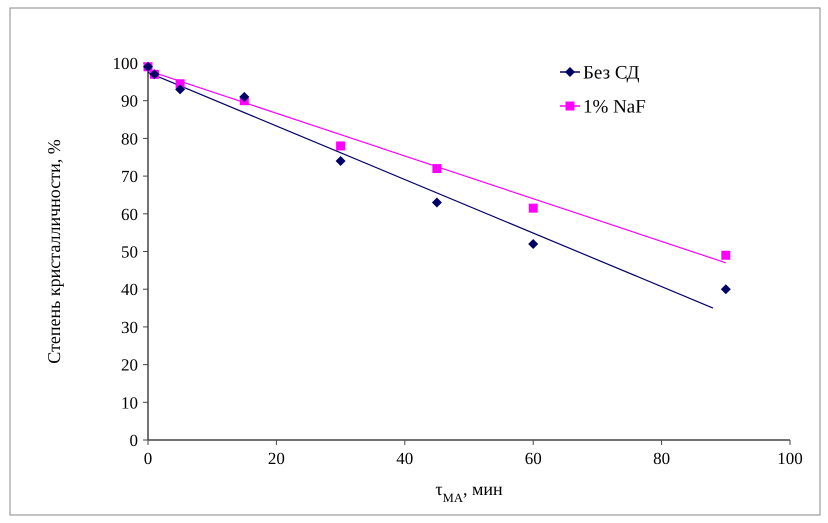 The height and width of the screenshot is (523, 828). What do you see at coordinates (611, 73) in the screenshot?
I see `legend-label: Без СД` at bounding box center [611, 73].